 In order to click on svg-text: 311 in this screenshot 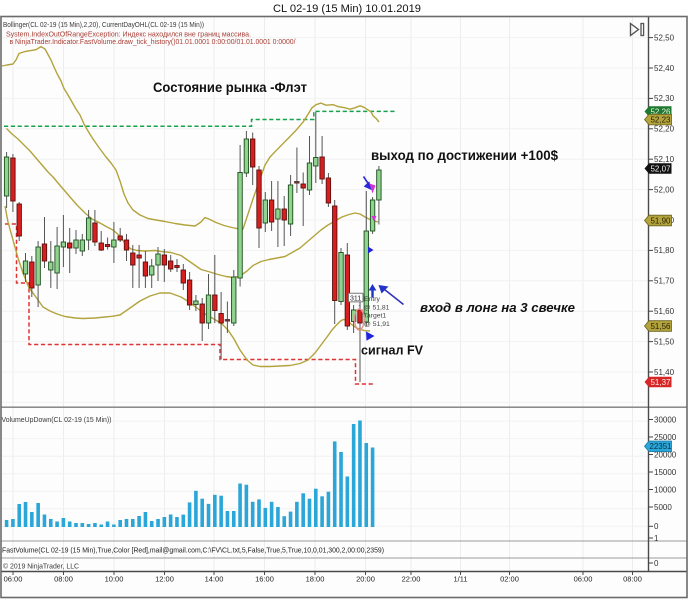, I will do `click(355, 298)`.